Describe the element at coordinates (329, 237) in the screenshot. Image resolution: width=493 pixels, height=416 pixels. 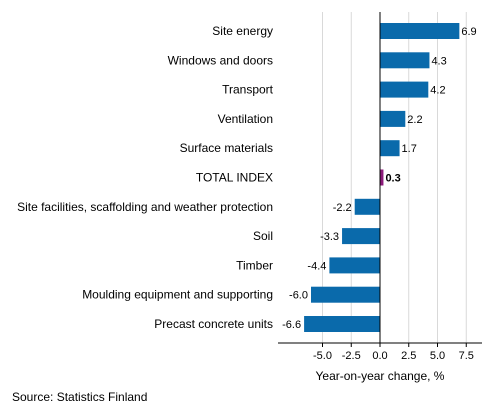
I see `value-label-soil: -3.3` at that location.